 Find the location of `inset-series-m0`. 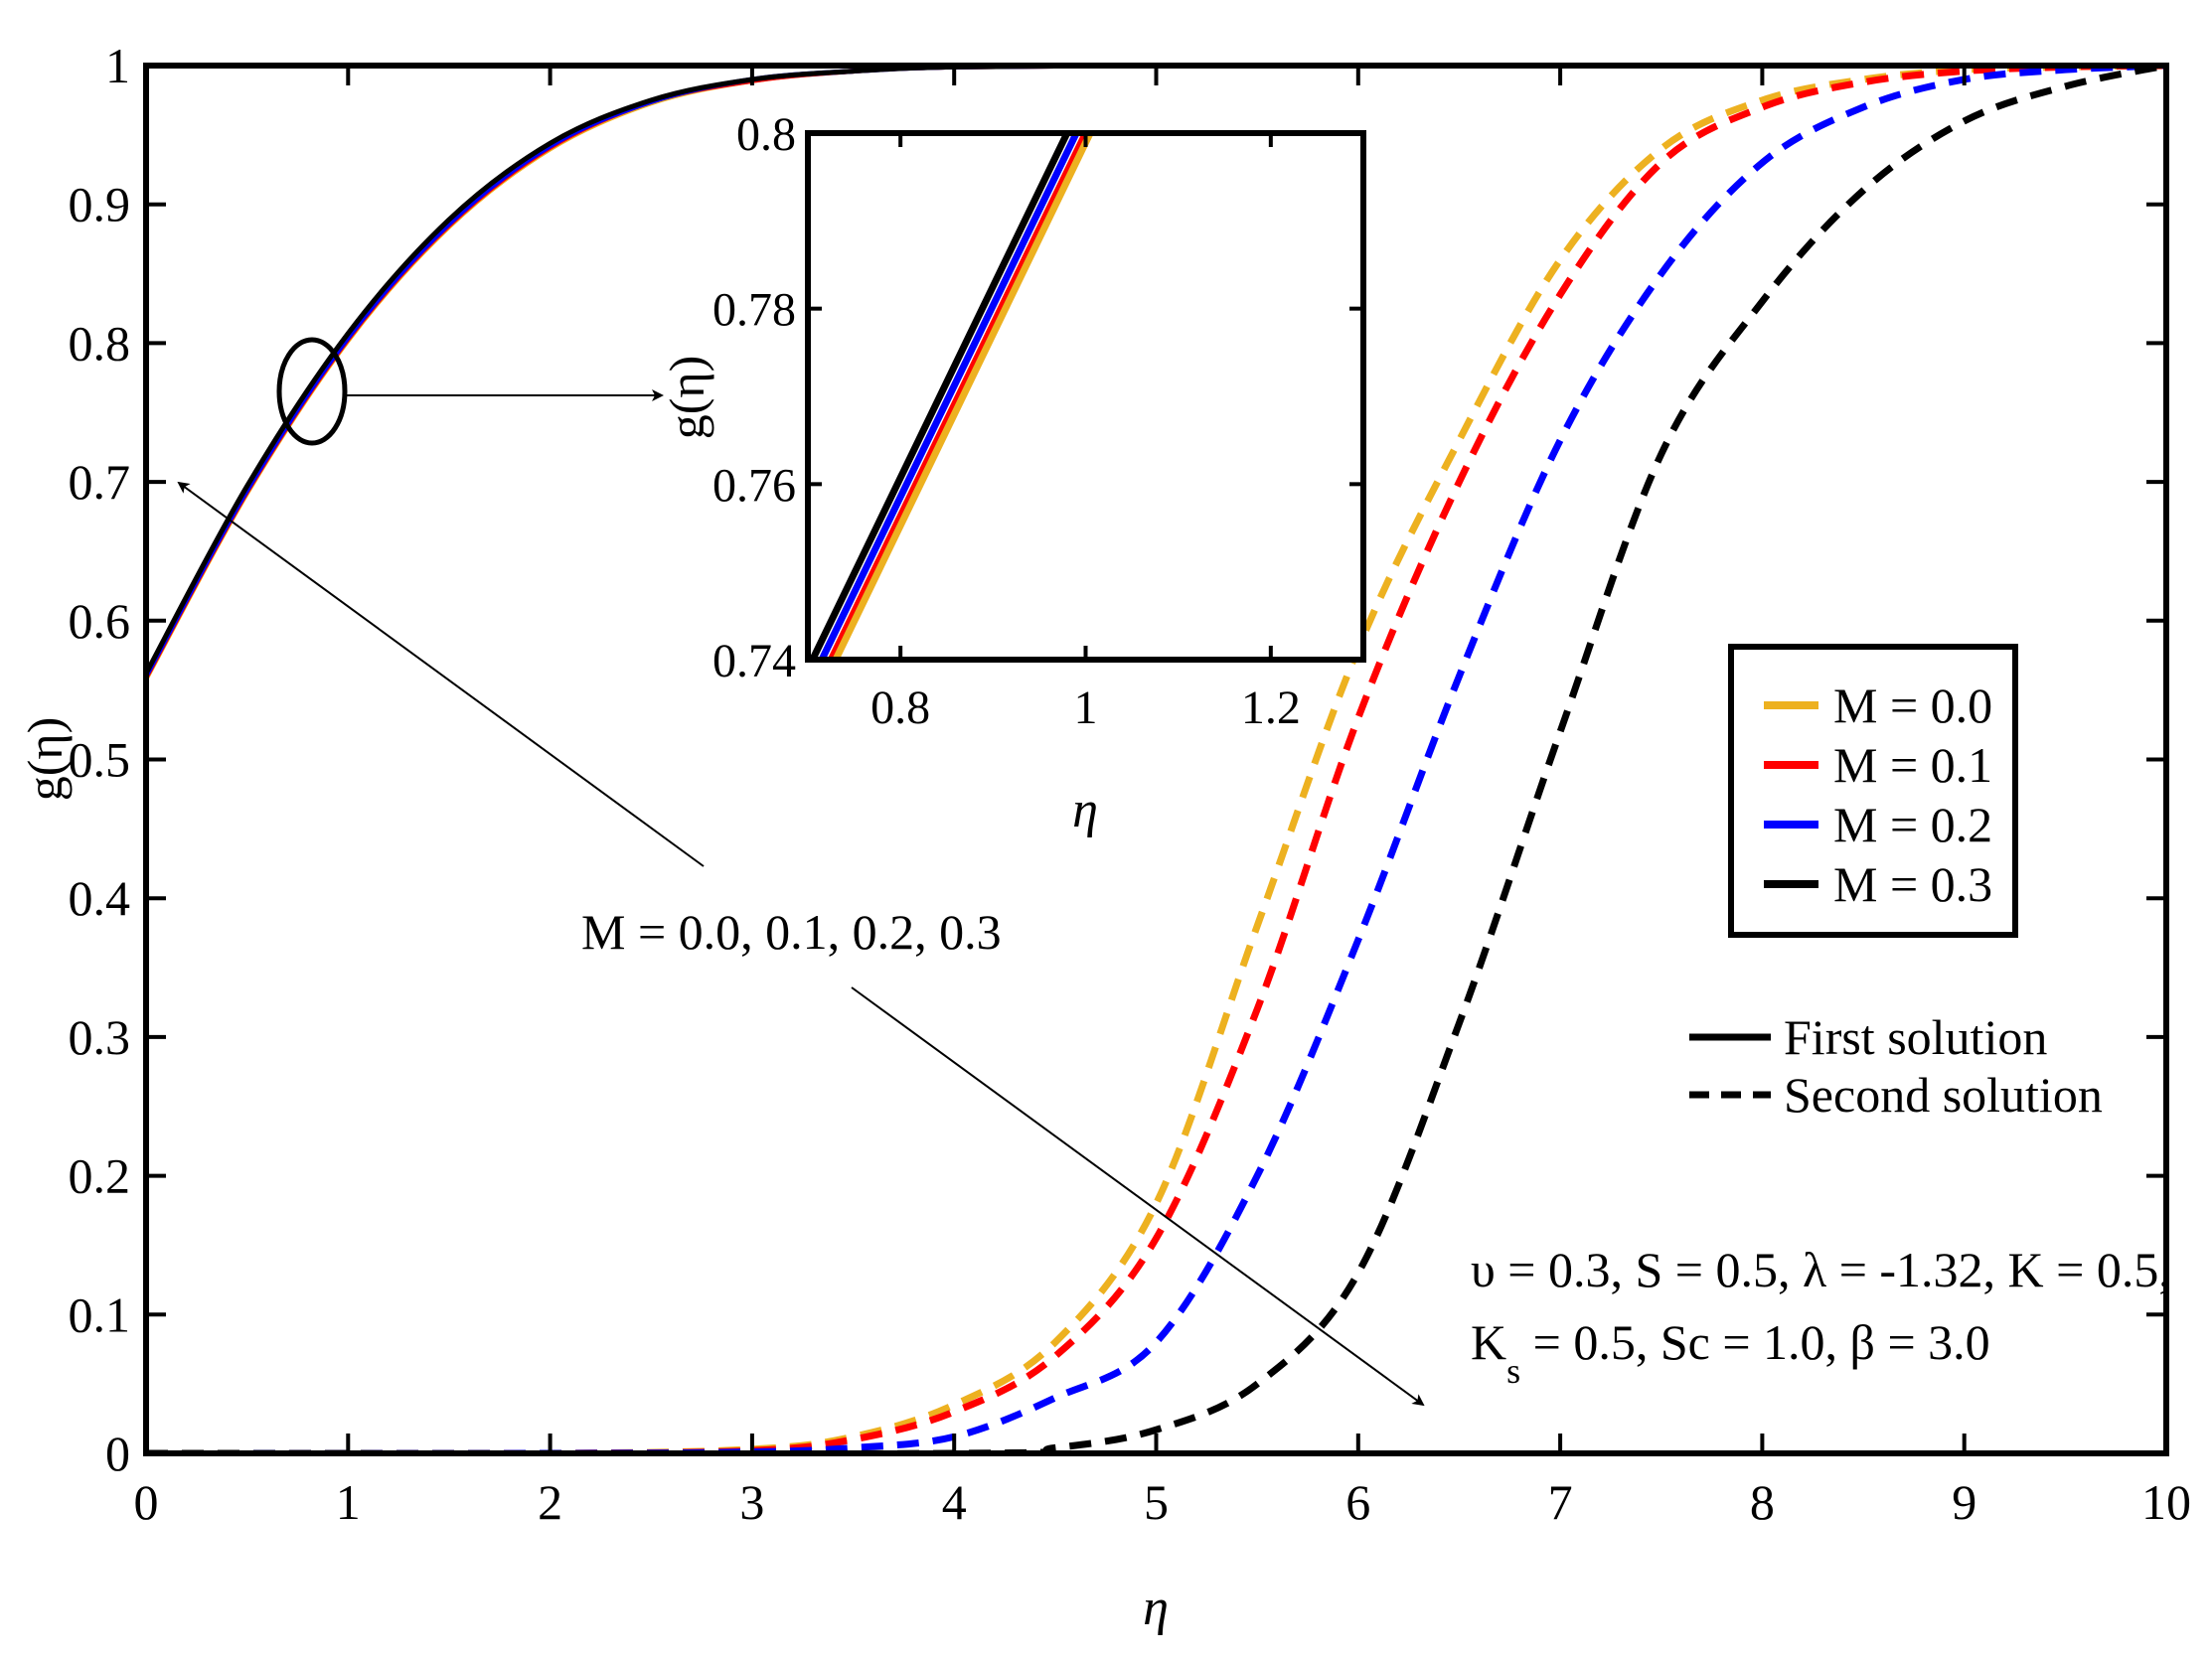

inset-series-m0 is located at coordinates (963, 397).